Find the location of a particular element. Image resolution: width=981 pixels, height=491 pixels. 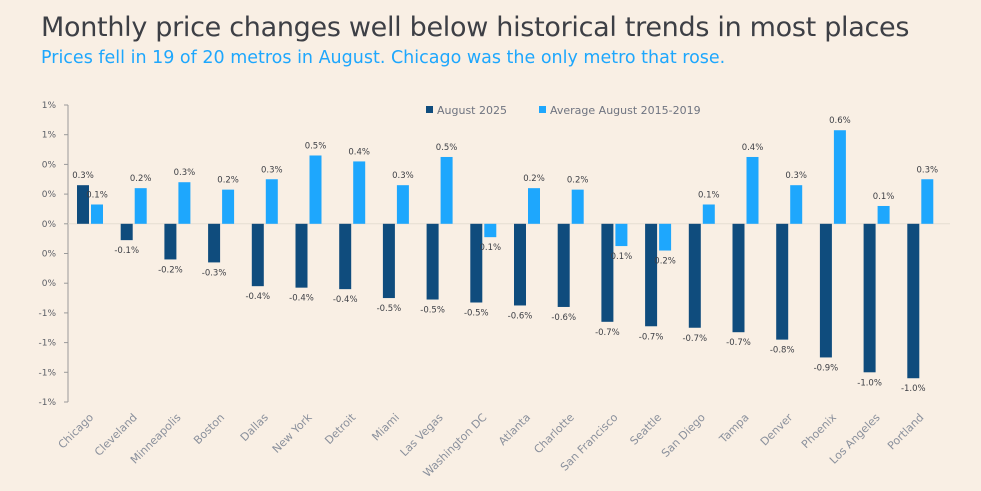

legend-label: Average August 2015-2019 is located at coordinates (625, 110).